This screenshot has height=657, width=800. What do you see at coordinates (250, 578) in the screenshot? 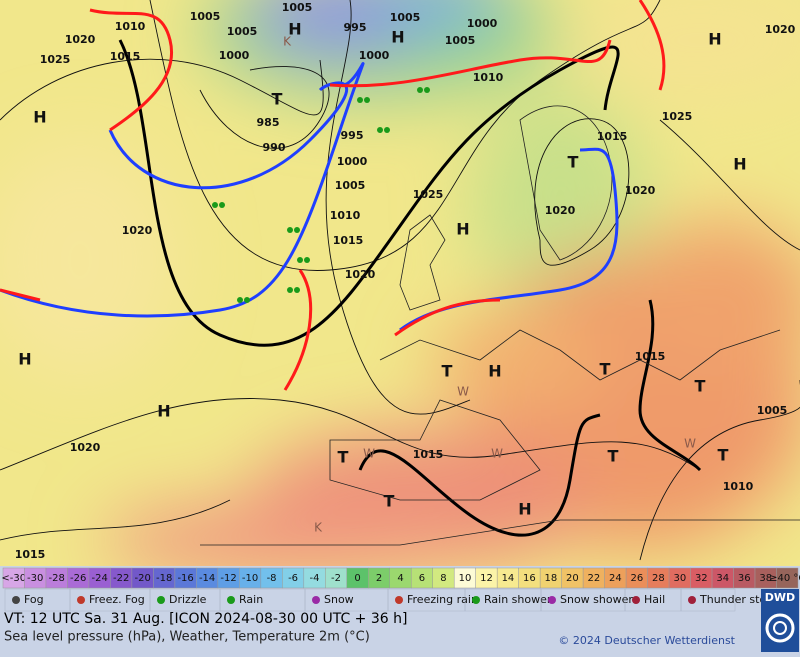
I see `scale-label: -10` at bounding box center [250, 578].